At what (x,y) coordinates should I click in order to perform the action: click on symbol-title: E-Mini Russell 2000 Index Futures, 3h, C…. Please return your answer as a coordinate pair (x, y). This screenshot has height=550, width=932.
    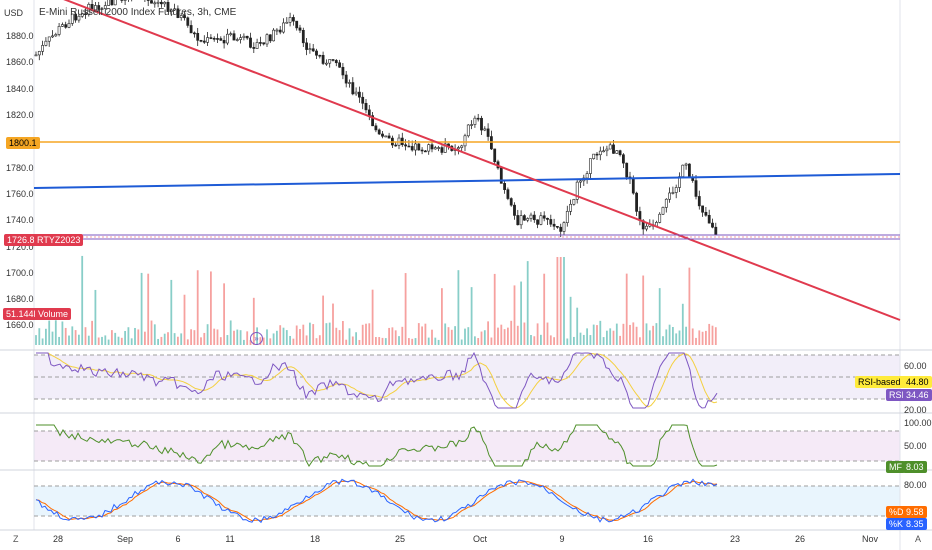
    Looking at the image, I should click on (138, 12).